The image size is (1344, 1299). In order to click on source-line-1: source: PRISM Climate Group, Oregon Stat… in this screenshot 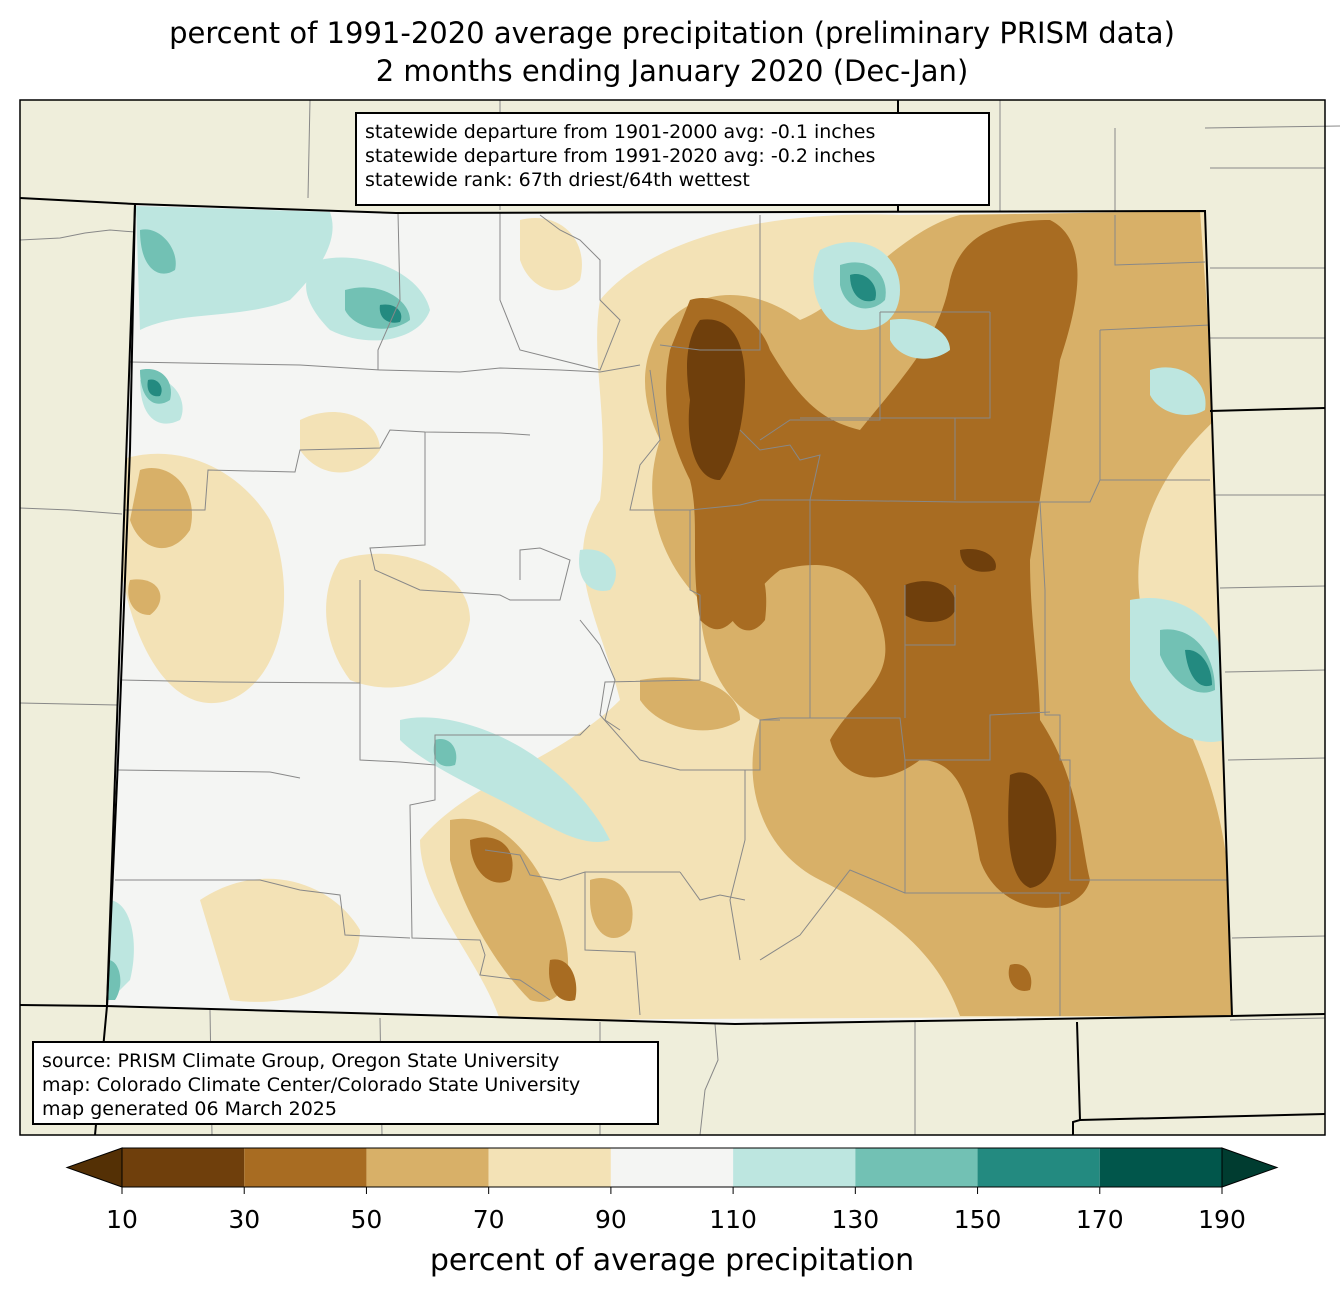, I will do `click(301, 1061)`.